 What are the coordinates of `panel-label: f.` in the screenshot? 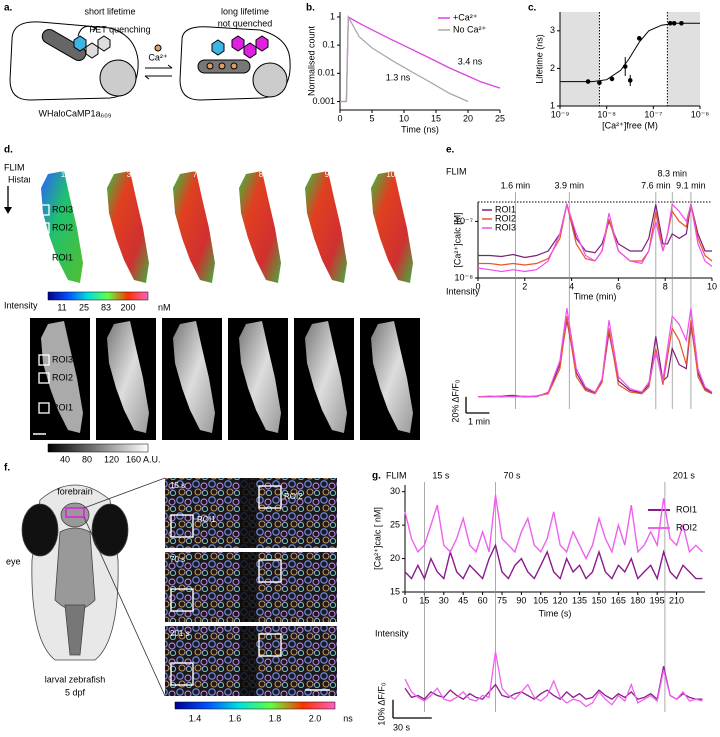 It's located at (7, 468).